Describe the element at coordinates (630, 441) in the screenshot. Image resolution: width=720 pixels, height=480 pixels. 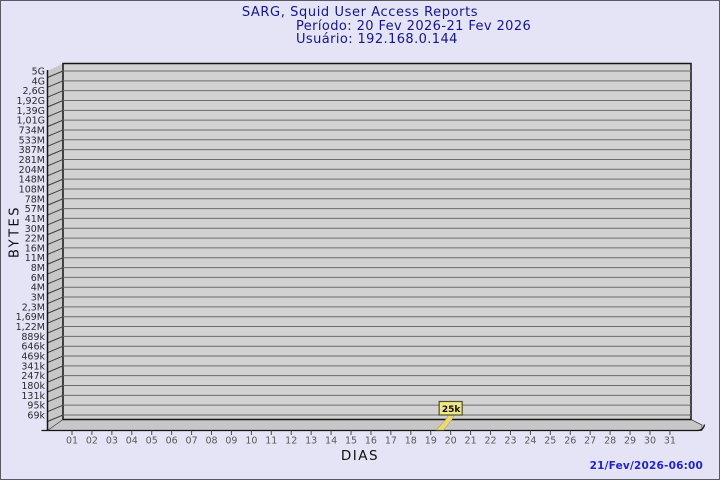
I see `x-axis-tick-label: 29` at that location.